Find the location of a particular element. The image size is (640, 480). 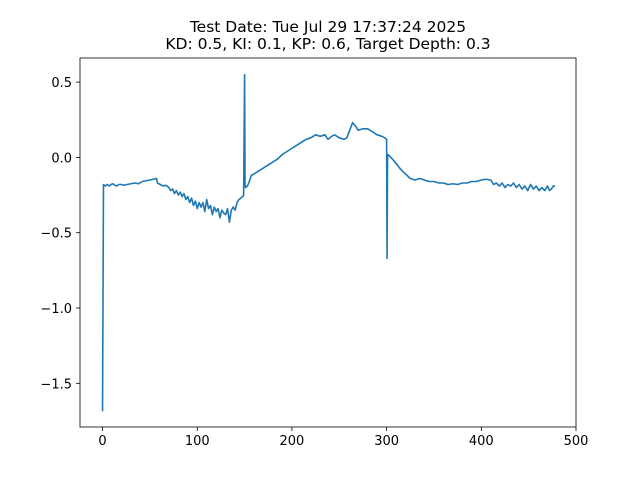

x-axis: 0 100 200 300 400 500 is located at coordinates (343, 438).